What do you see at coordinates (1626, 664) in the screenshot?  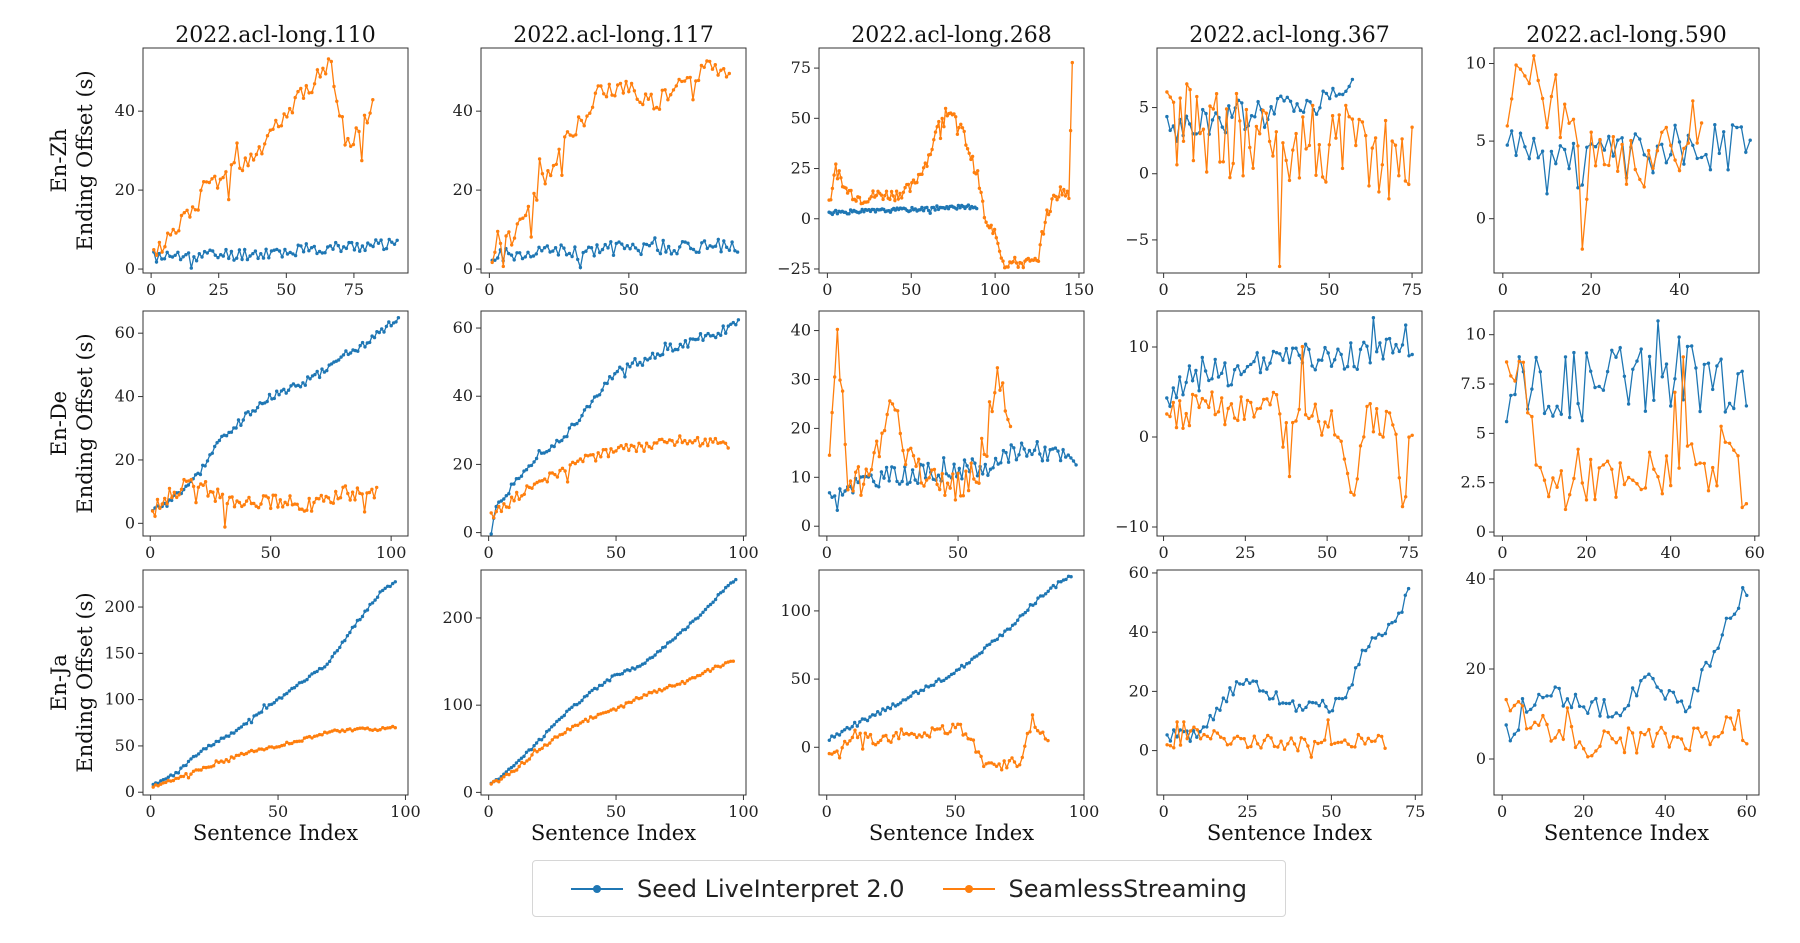 I see `series-seed-liveinterpret` at bounding box center [1626, 664].